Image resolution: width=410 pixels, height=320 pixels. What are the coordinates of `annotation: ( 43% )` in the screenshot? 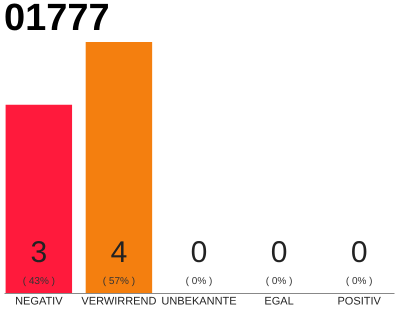 It's located at (38, 281).